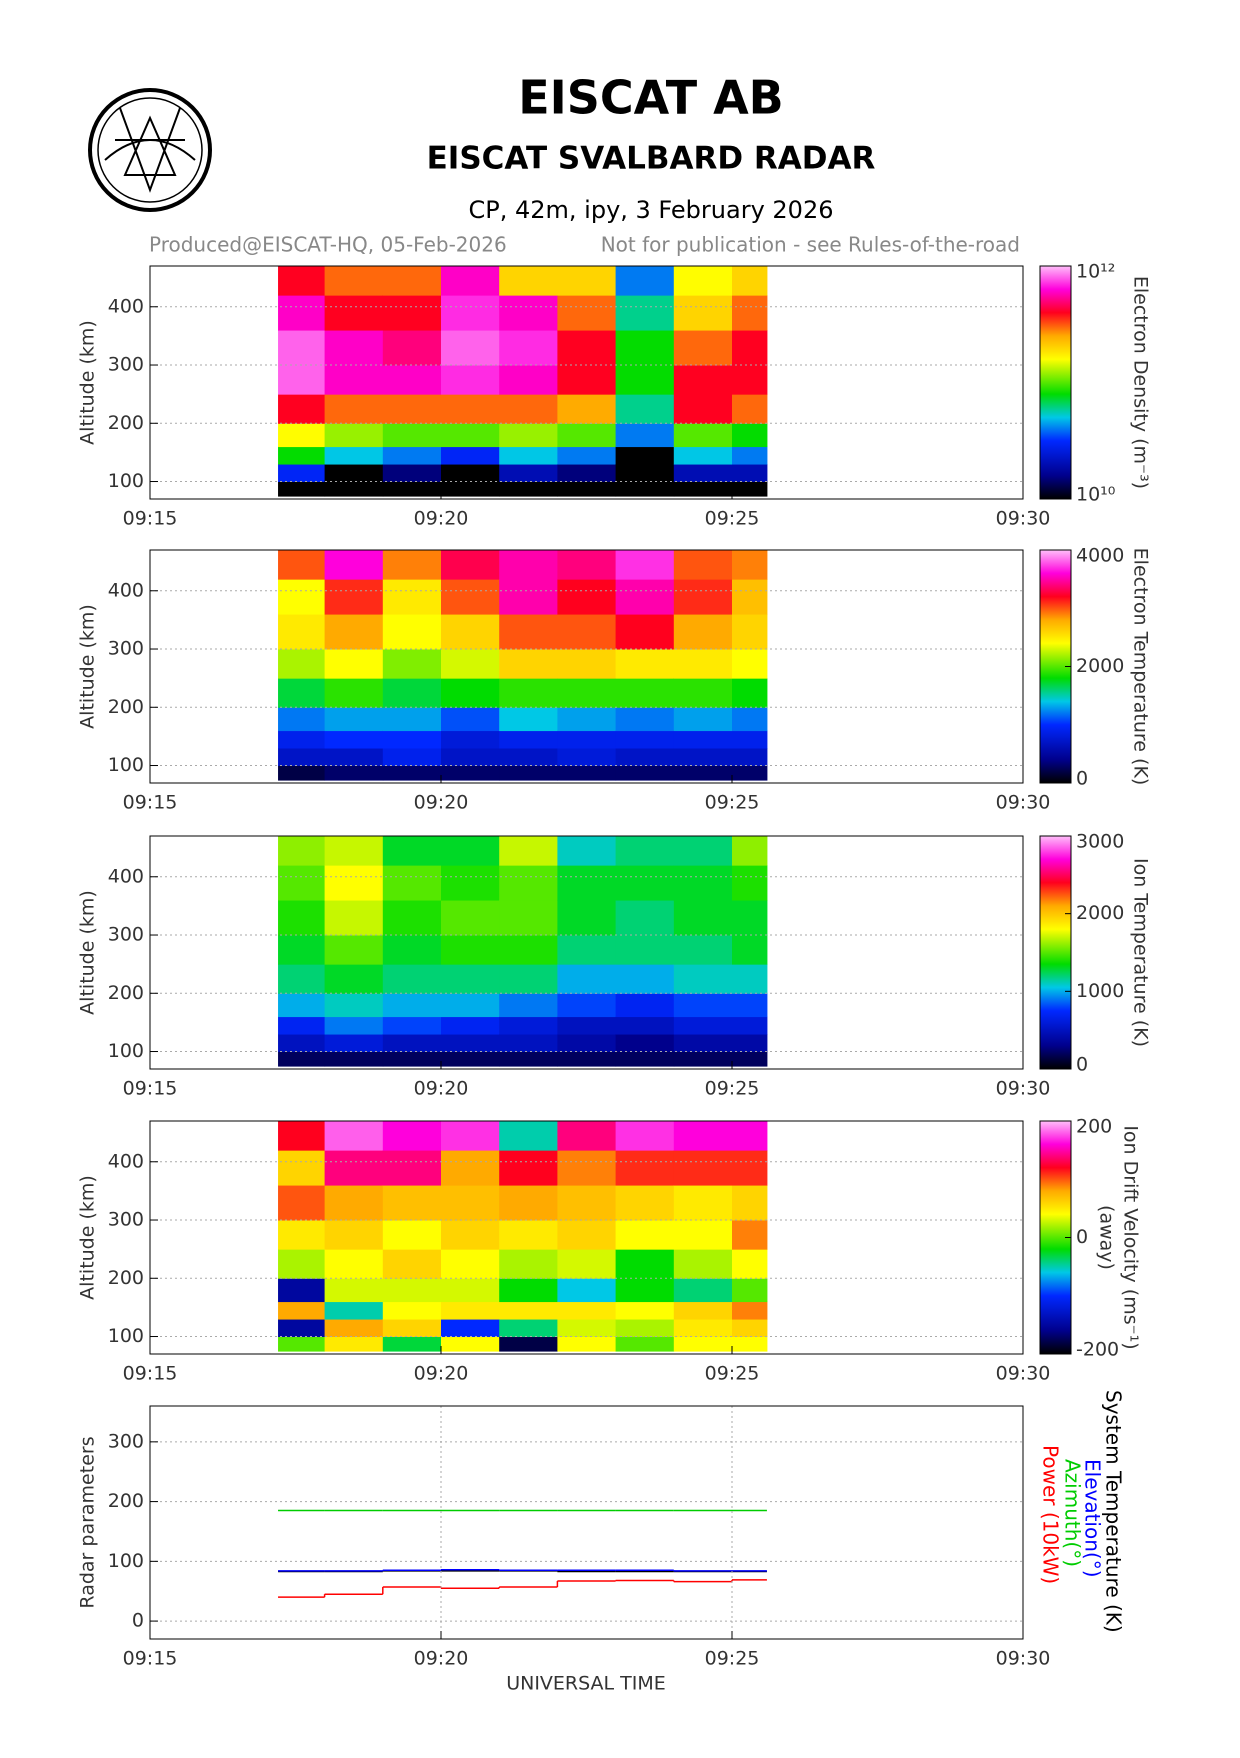  Describe the element at coordinates (1097, 1350) in the screenshot. I see `colorbar-tick-label: -200` at that location.